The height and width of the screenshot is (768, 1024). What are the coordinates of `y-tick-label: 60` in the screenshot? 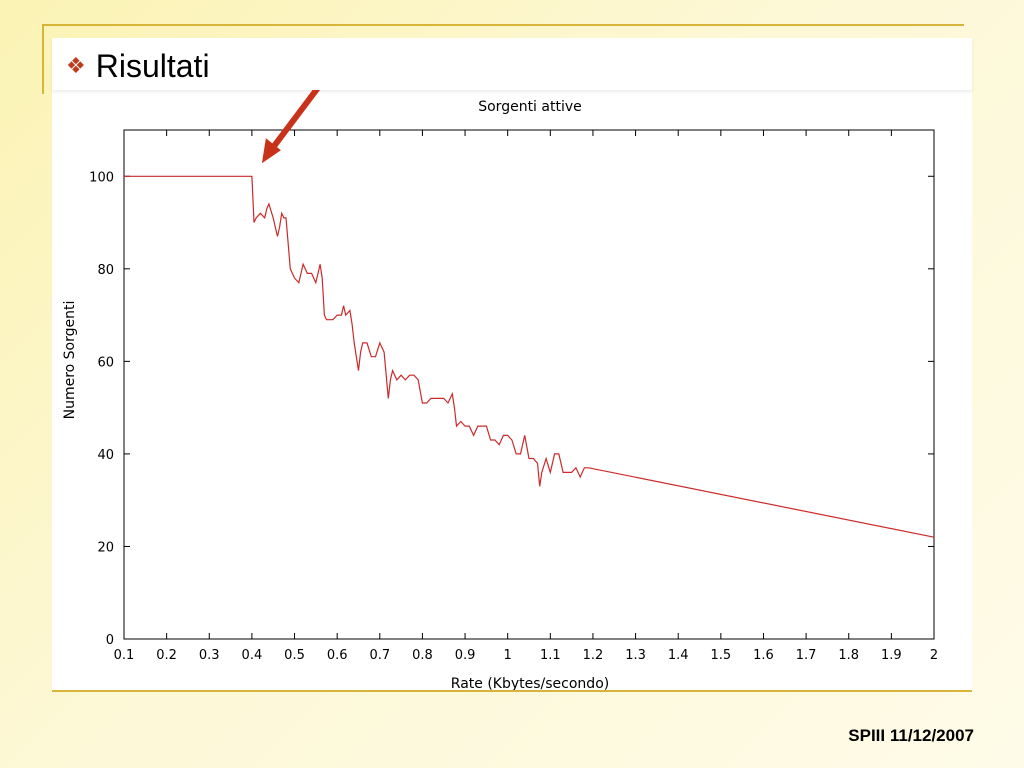 It's located at (105, 362).